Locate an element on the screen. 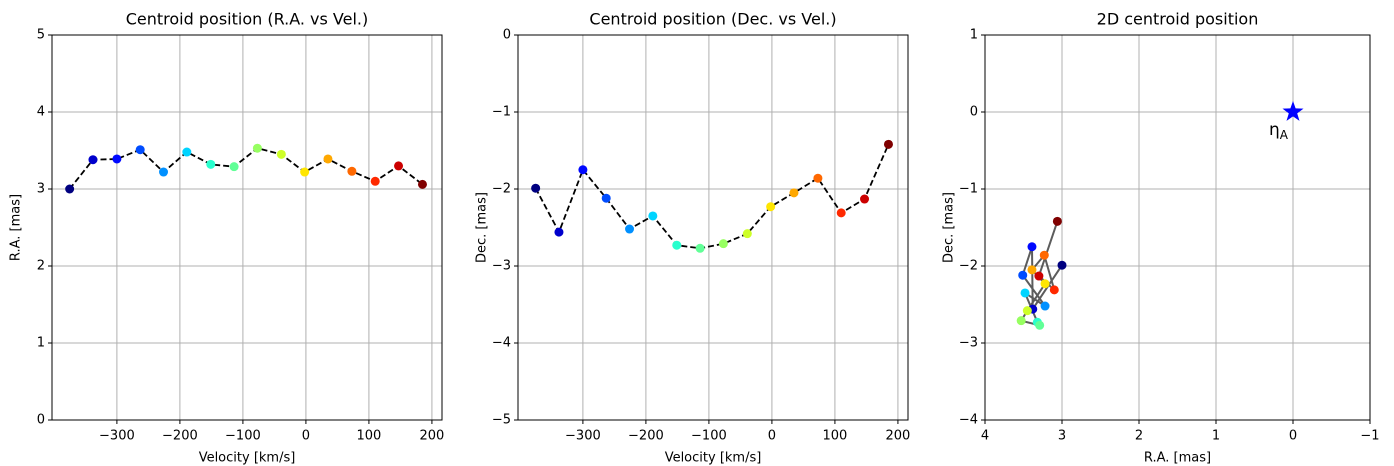 Image resolution: width=1394 pixels, height=466 pixels. y-axis-label: R.A. [mas] is located at coordinates (16, 227).